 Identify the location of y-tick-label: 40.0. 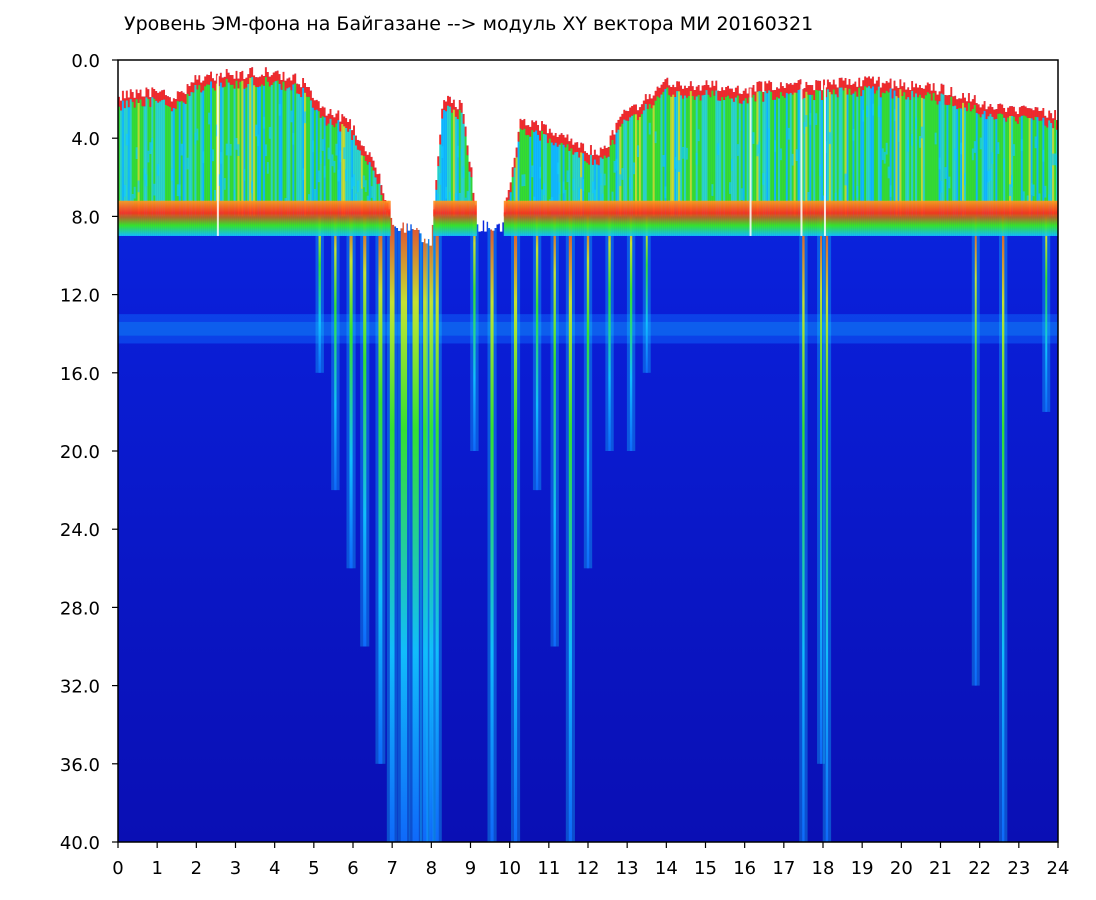
(80, 843).